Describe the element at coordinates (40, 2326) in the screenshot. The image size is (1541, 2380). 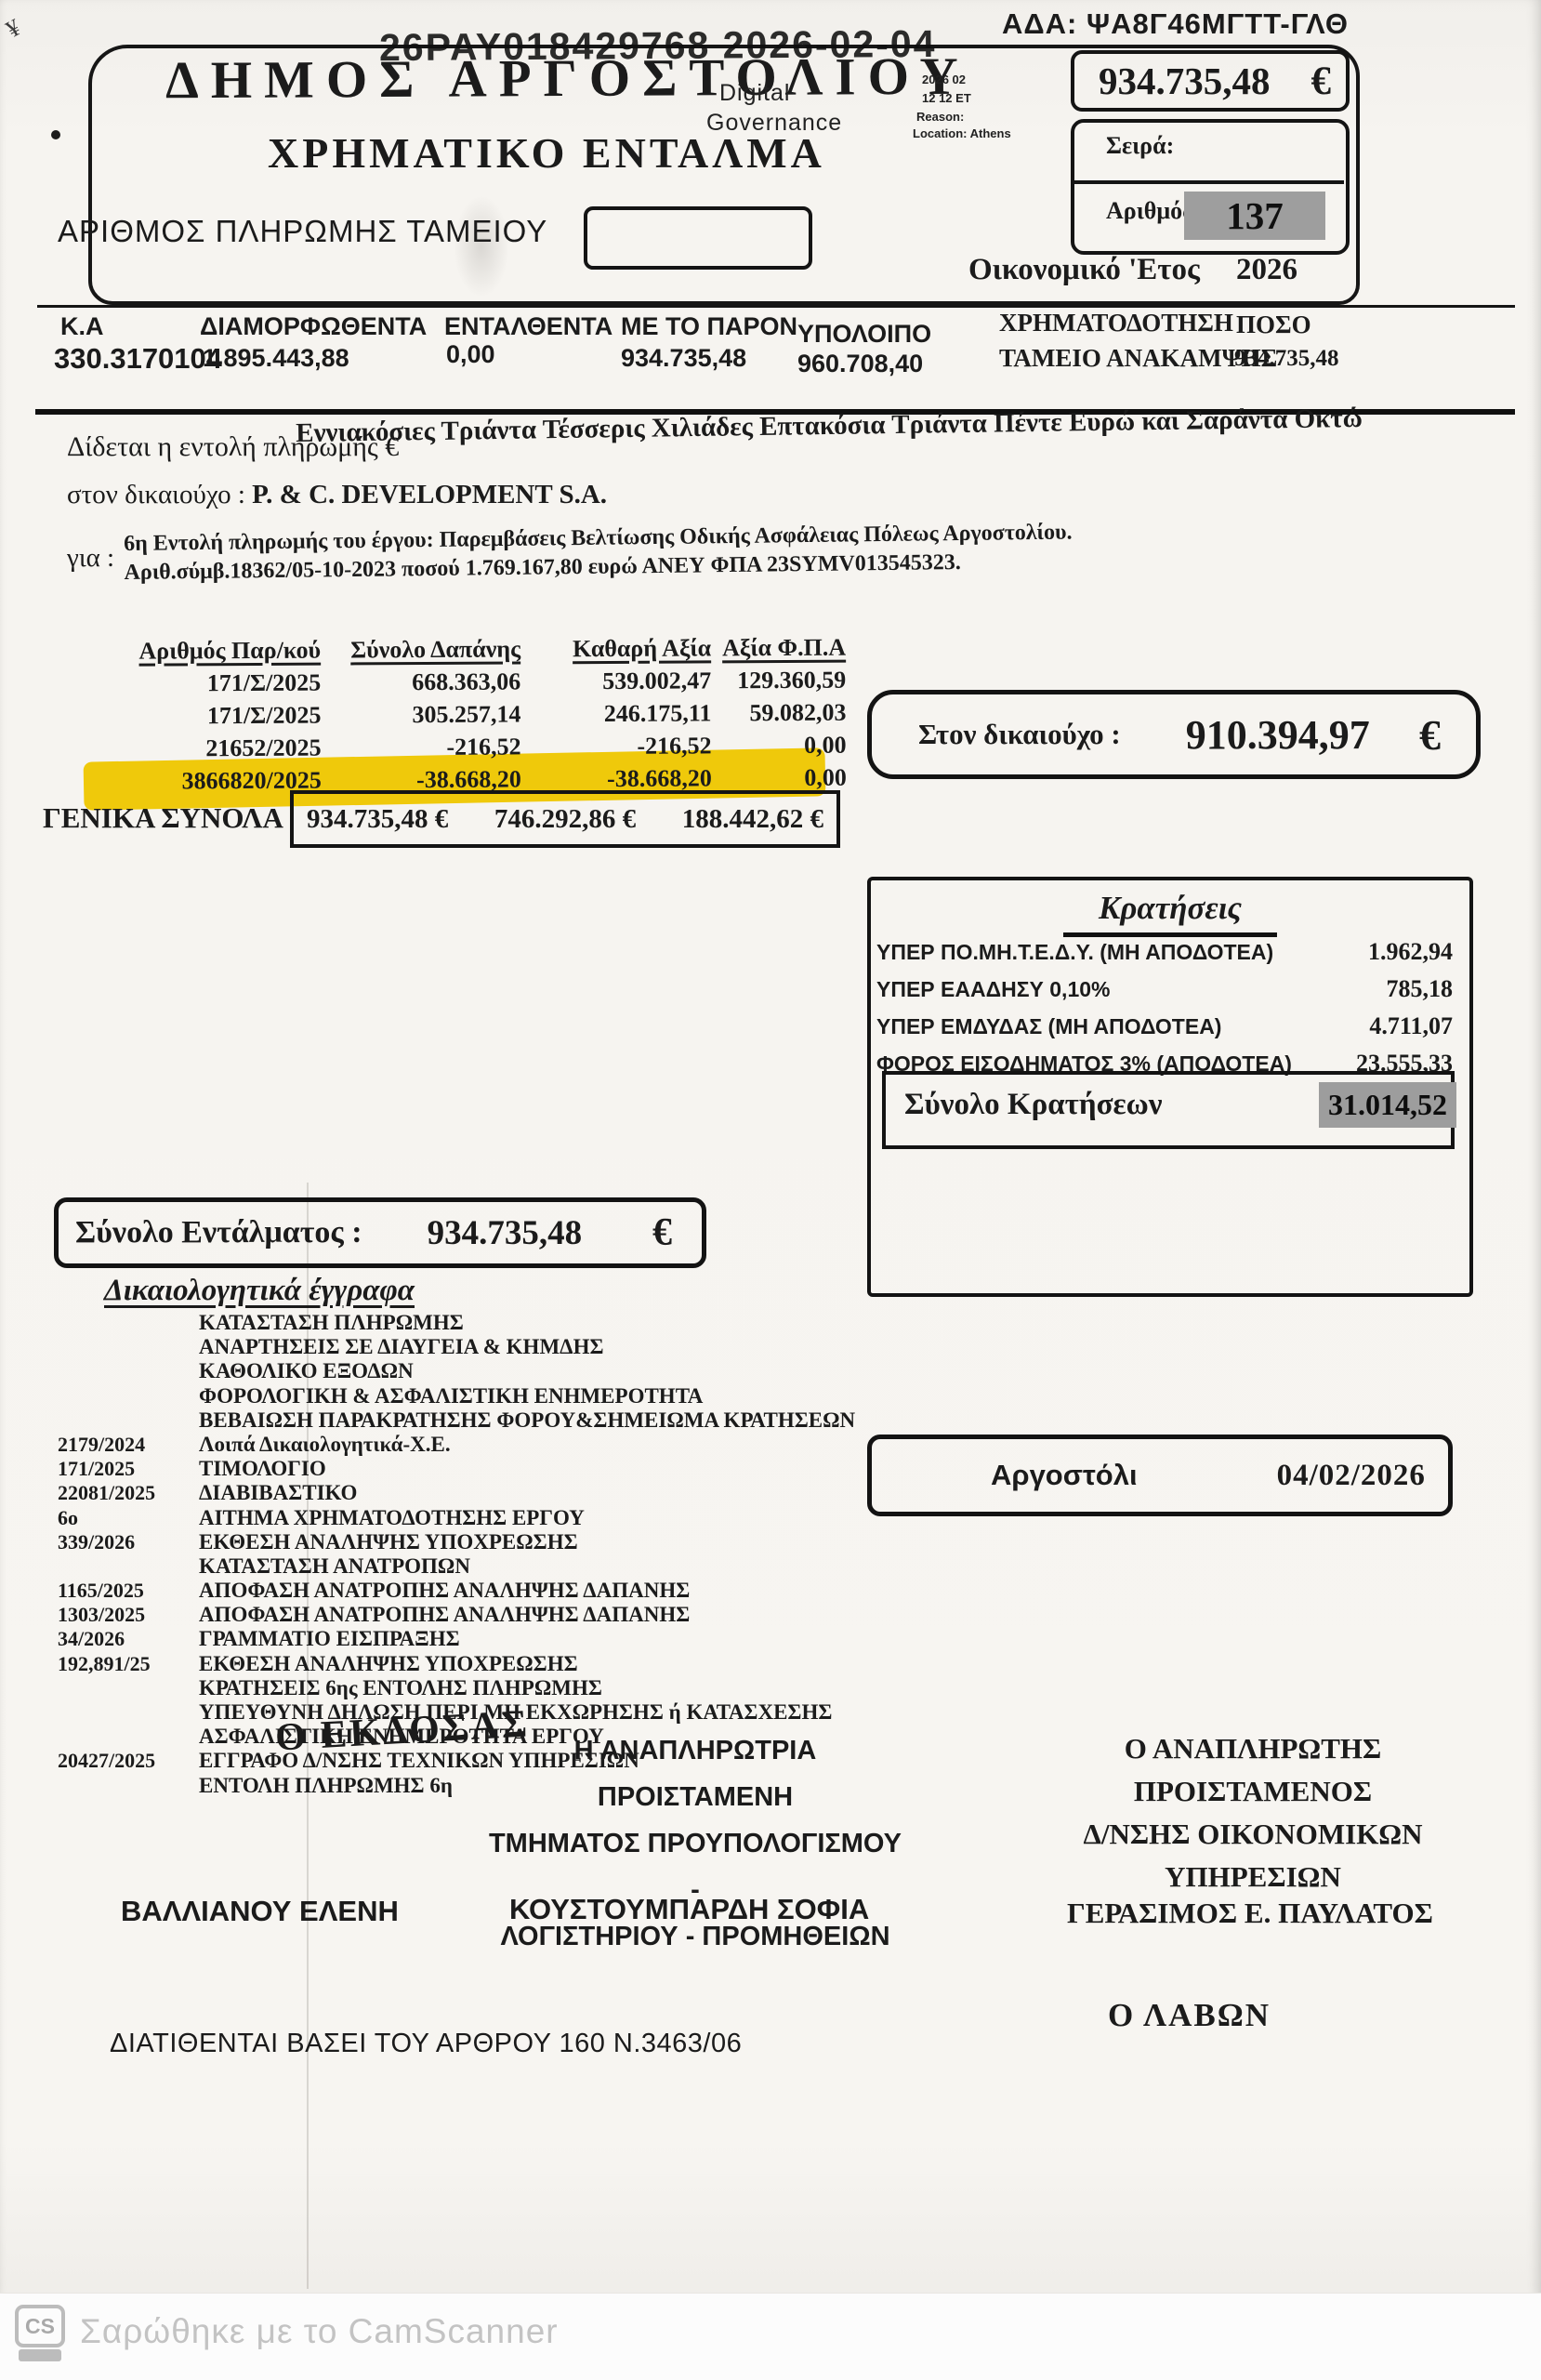
I see `camscanner-logo-icon: CS` at that location.